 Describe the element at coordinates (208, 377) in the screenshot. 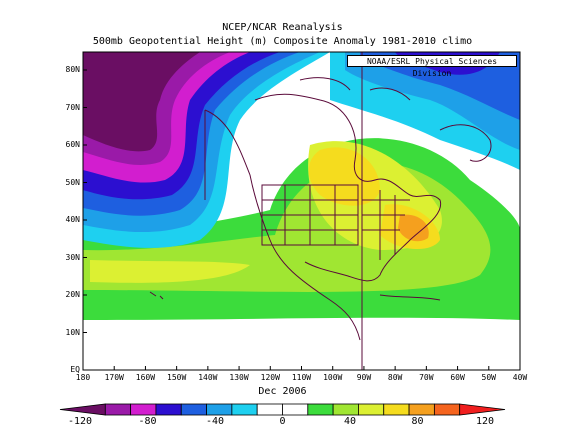

I see `x-tick-label: 140W` at that location.